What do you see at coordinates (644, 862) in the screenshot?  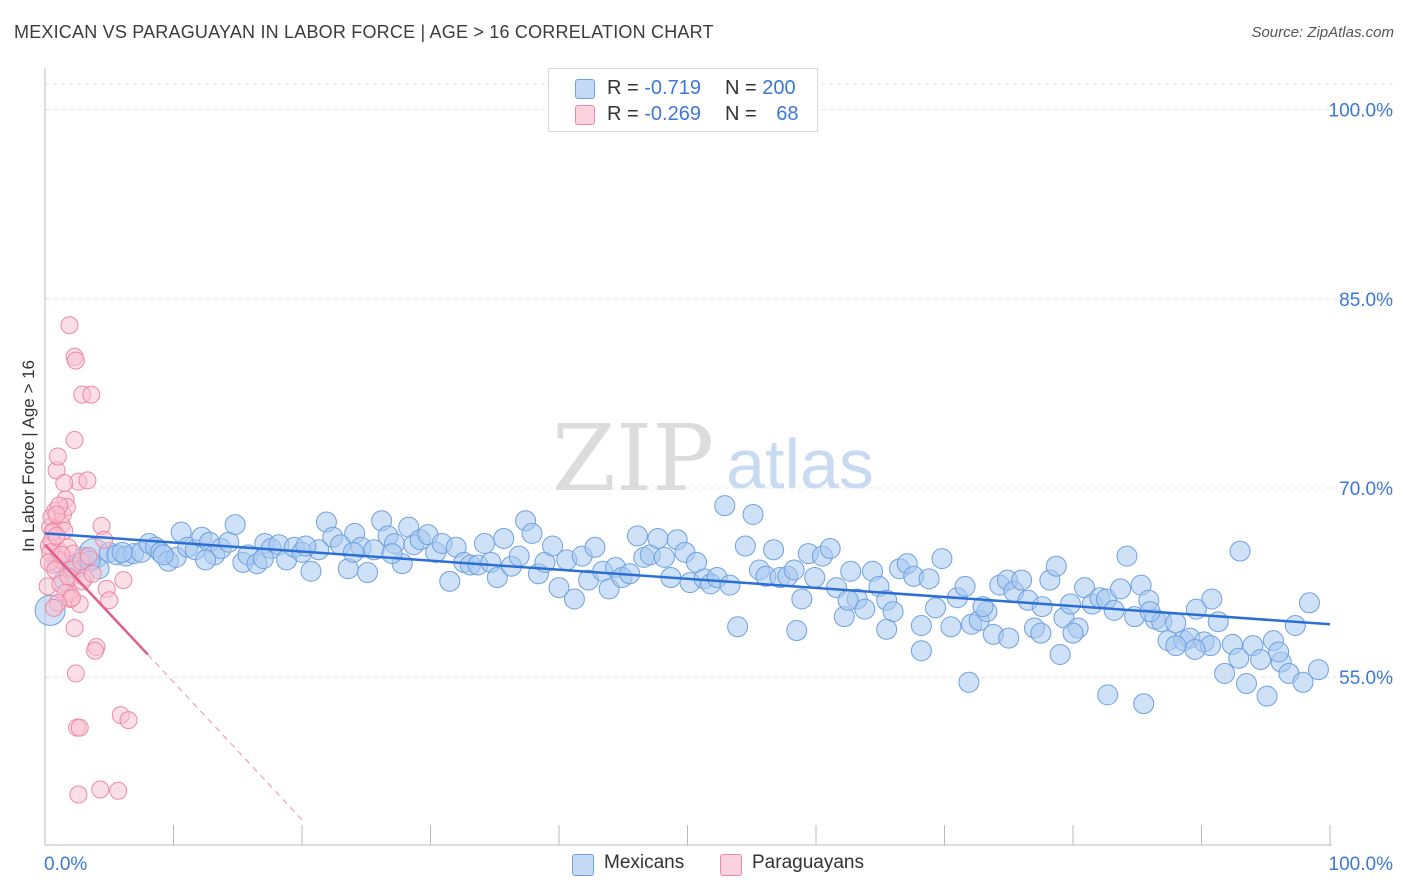 I see `legend-label-mexicans: Mexicans` at bounding box center [644, 862].